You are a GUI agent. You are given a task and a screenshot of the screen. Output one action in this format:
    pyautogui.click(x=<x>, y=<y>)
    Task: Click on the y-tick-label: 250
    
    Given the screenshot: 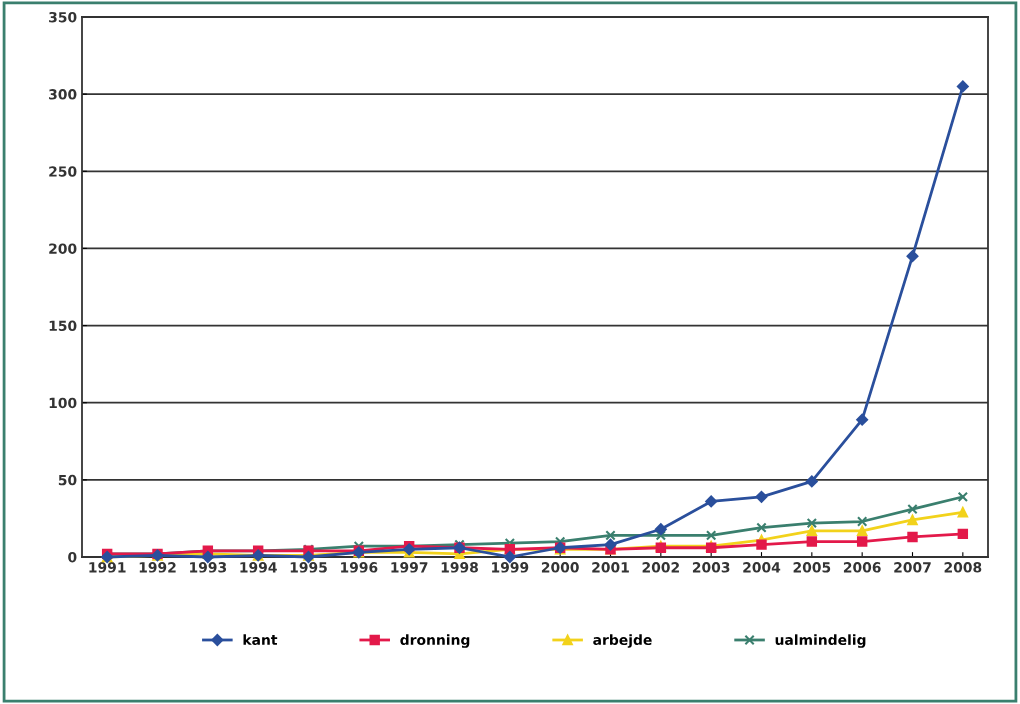 What is the action you would take?
    pyautogui.click(x=63, y=171)
    